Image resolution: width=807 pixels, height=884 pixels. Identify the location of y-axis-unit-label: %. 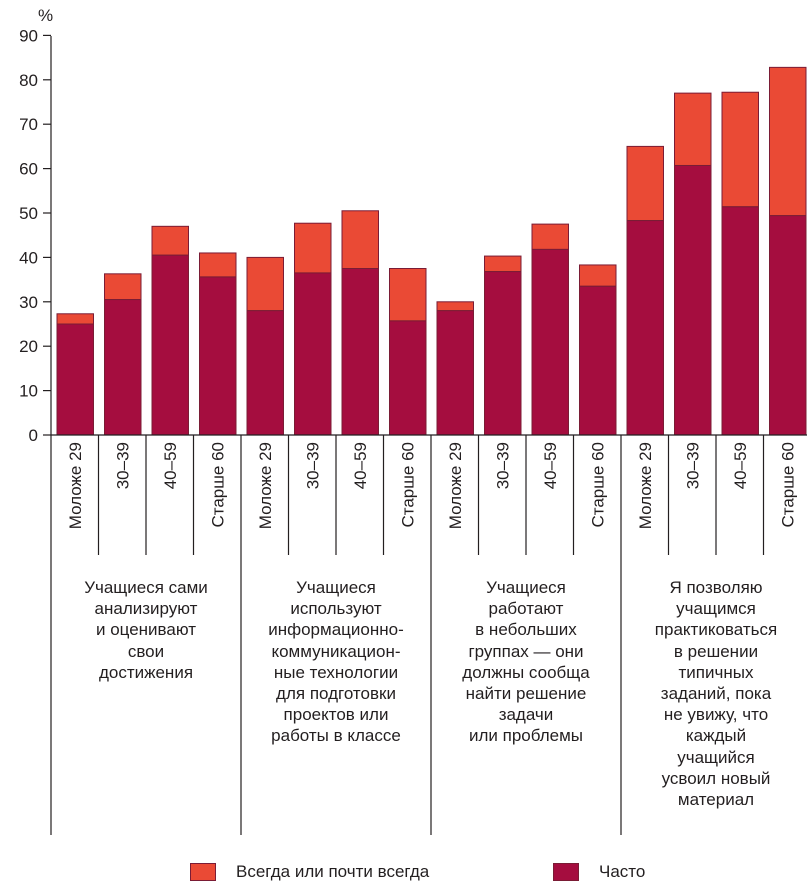
(45, 15).